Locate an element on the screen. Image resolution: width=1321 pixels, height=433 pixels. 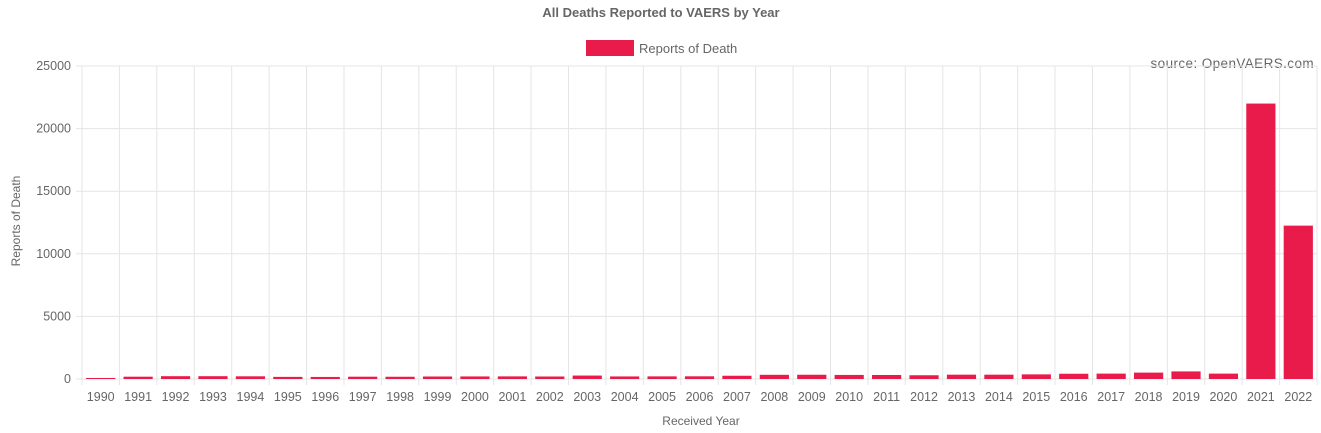
x-tick-label: 2017 is located at coordinates (1111, 397).